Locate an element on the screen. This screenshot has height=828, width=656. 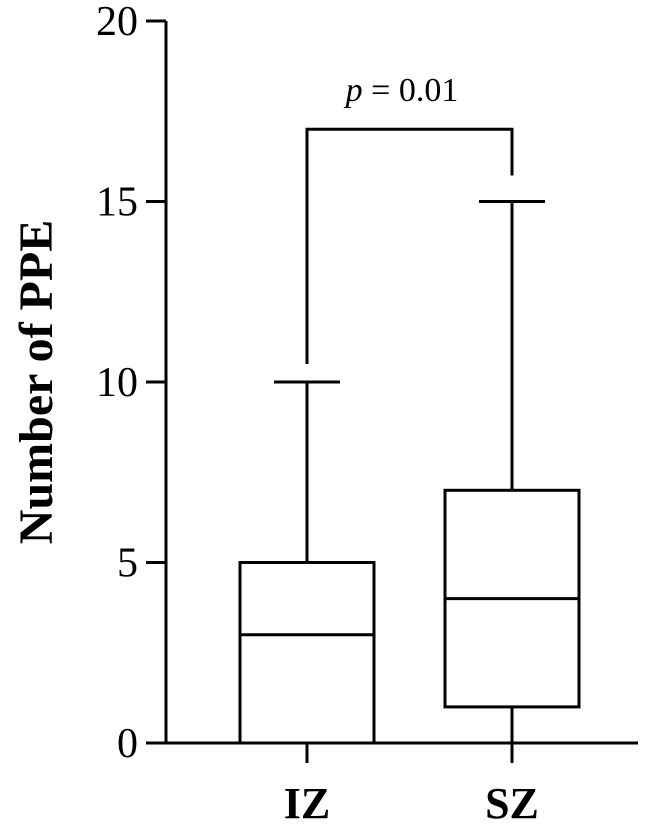
p-value-label: p = 0.01 is located at coordinates (401, 90).